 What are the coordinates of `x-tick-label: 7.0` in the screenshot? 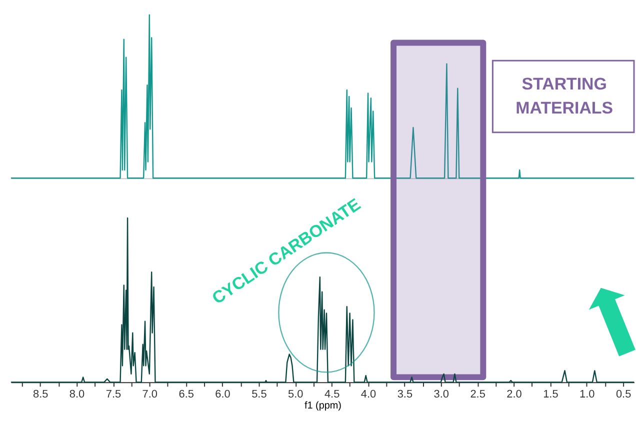 It's located at (150, 394).